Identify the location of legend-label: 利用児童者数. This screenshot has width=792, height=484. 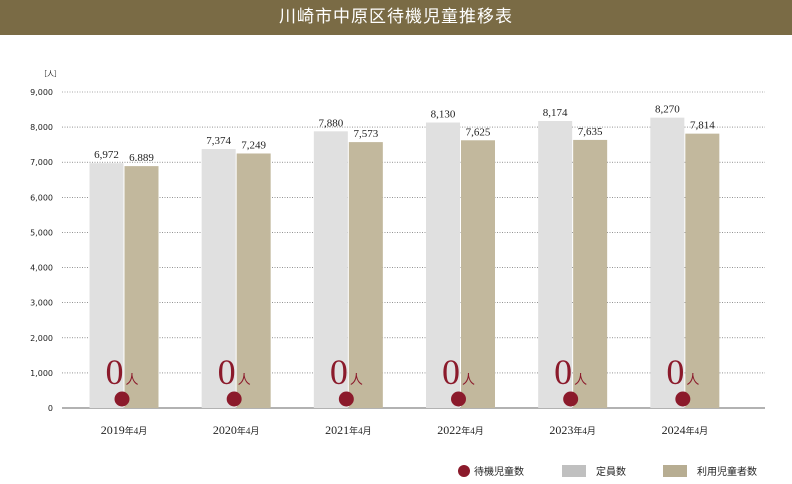
(727, 471).